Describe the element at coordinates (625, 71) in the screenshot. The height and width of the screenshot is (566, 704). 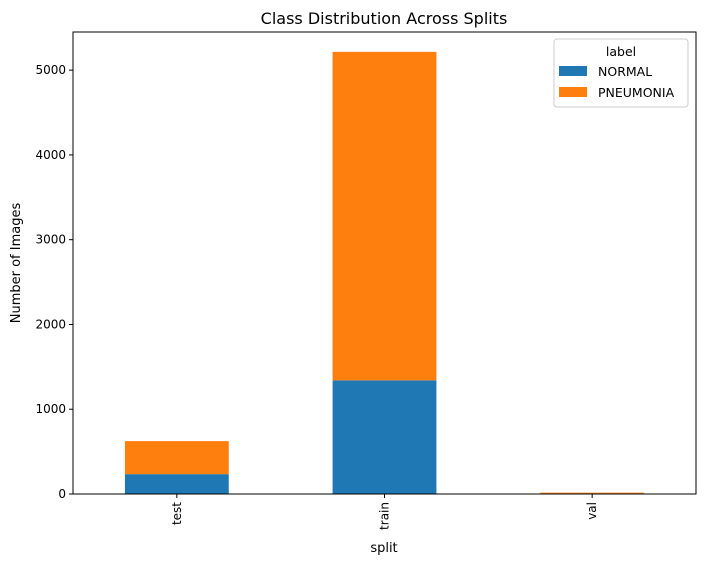
I see `legend-label-normal: NORMAL` at that location.